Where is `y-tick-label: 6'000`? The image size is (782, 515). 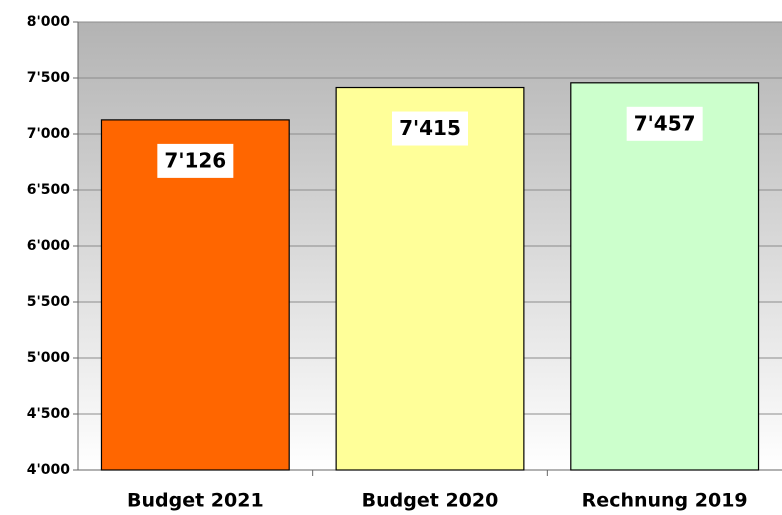 y-tick-label: 6'000 is located at coordinates (49, 246).